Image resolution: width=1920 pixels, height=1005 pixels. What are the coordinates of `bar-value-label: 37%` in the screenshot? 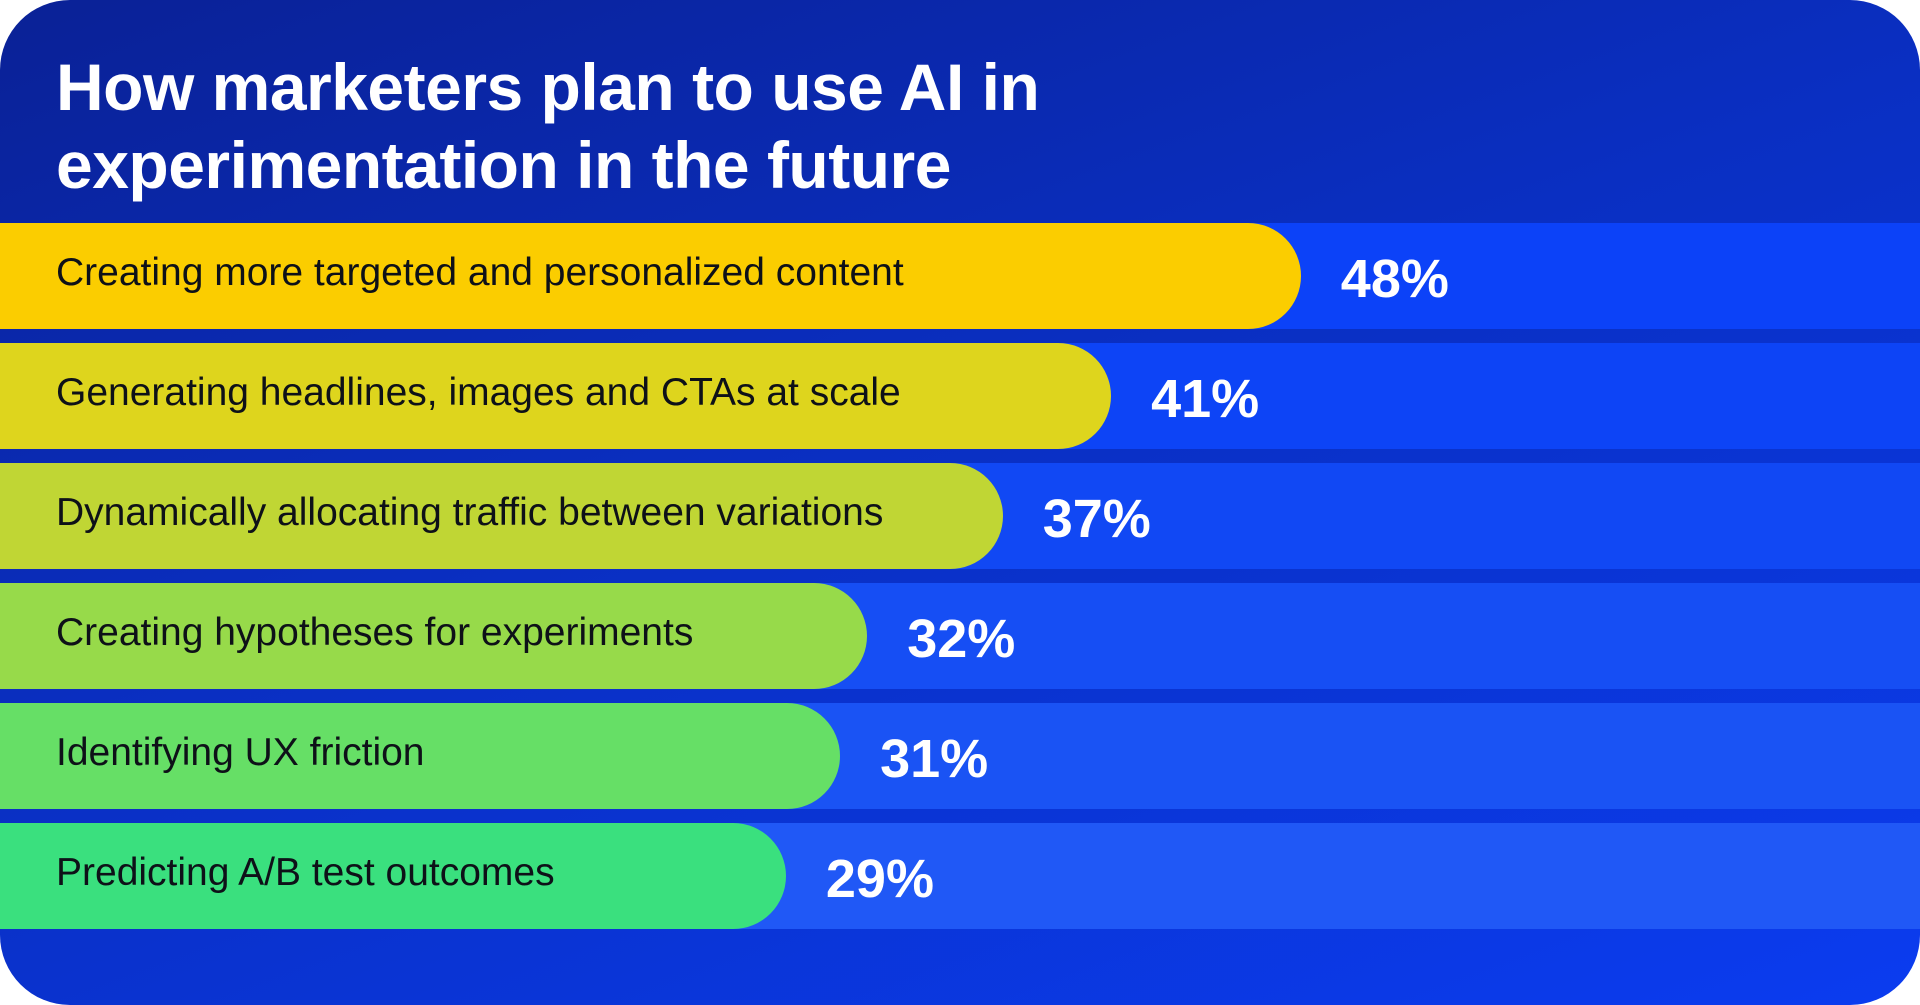 It's located at (1096, 519).